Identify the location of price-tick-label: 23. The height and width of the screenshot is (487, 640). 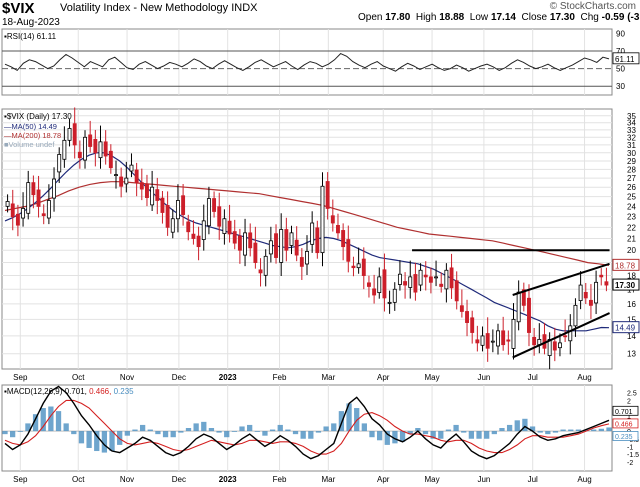
(631, 217).